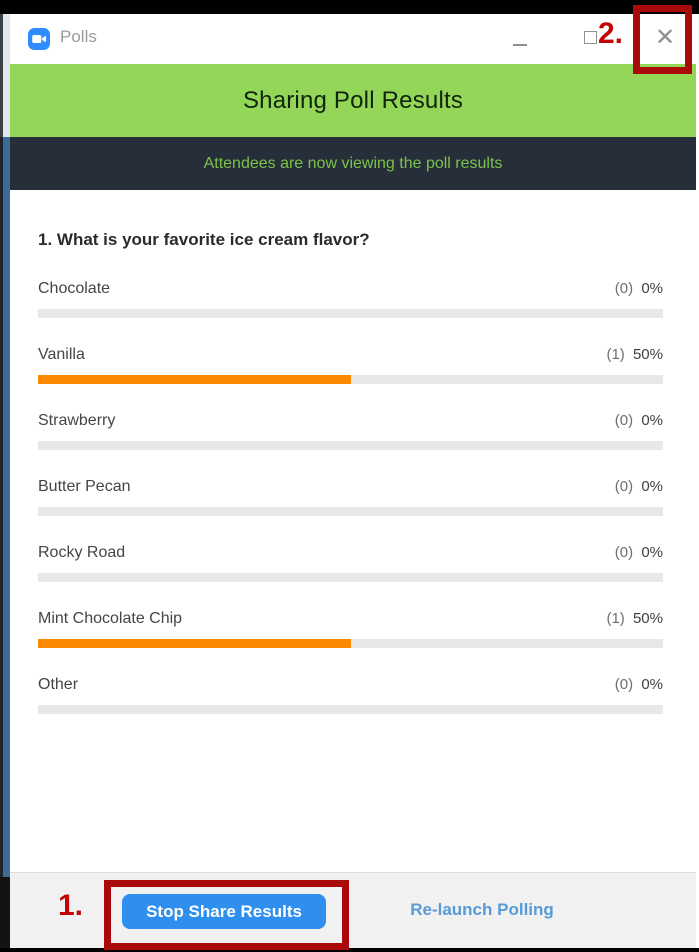 The image size is (699, 952). Describe the element at coordinates (77, 420) in the screenshot. I see `option-label: Strawberry` at that location.